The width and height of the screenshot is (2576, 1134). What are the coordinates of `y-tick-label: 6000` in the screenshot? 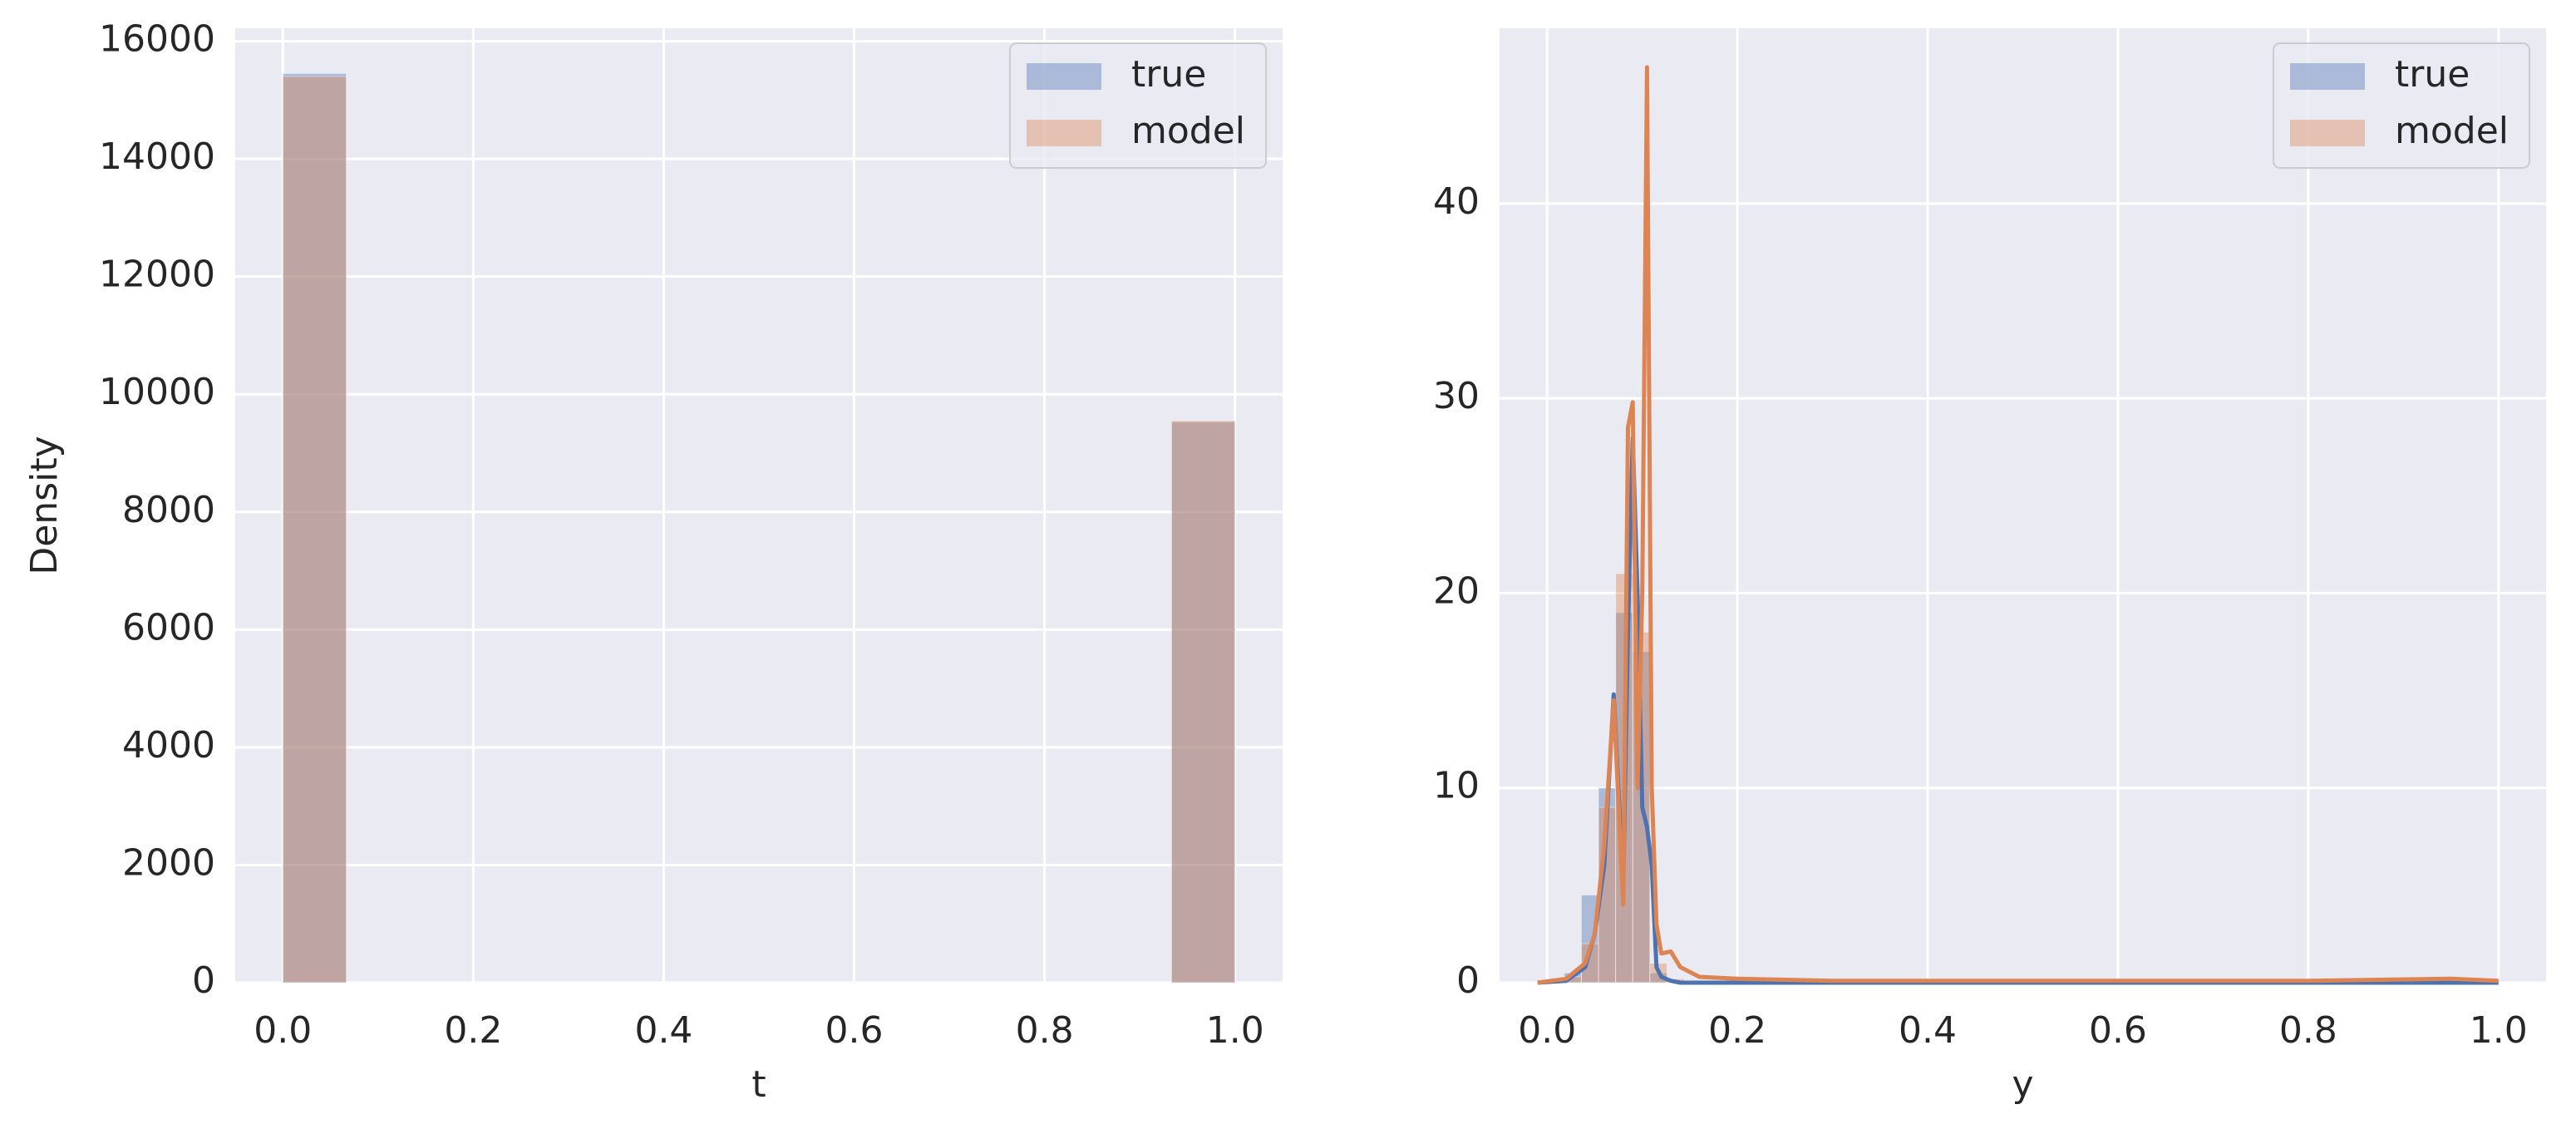 It's located at (168, 627).